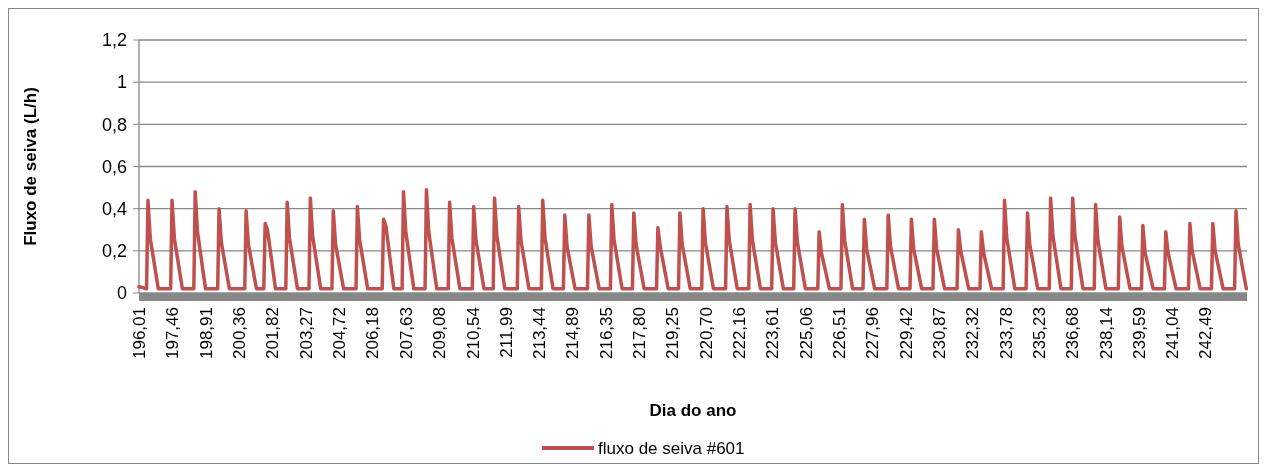  I want to click on x-tick-label: 232,32, so click(973, 333).